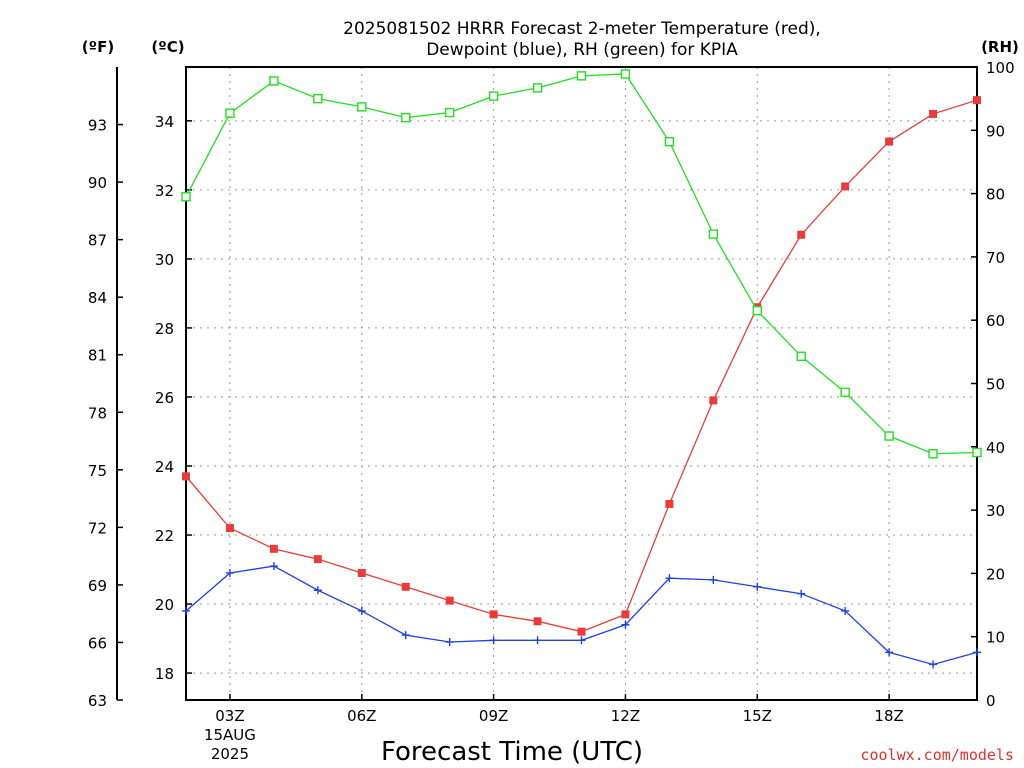  I want to click on rh-tick-label: 60, so click(995, 321).